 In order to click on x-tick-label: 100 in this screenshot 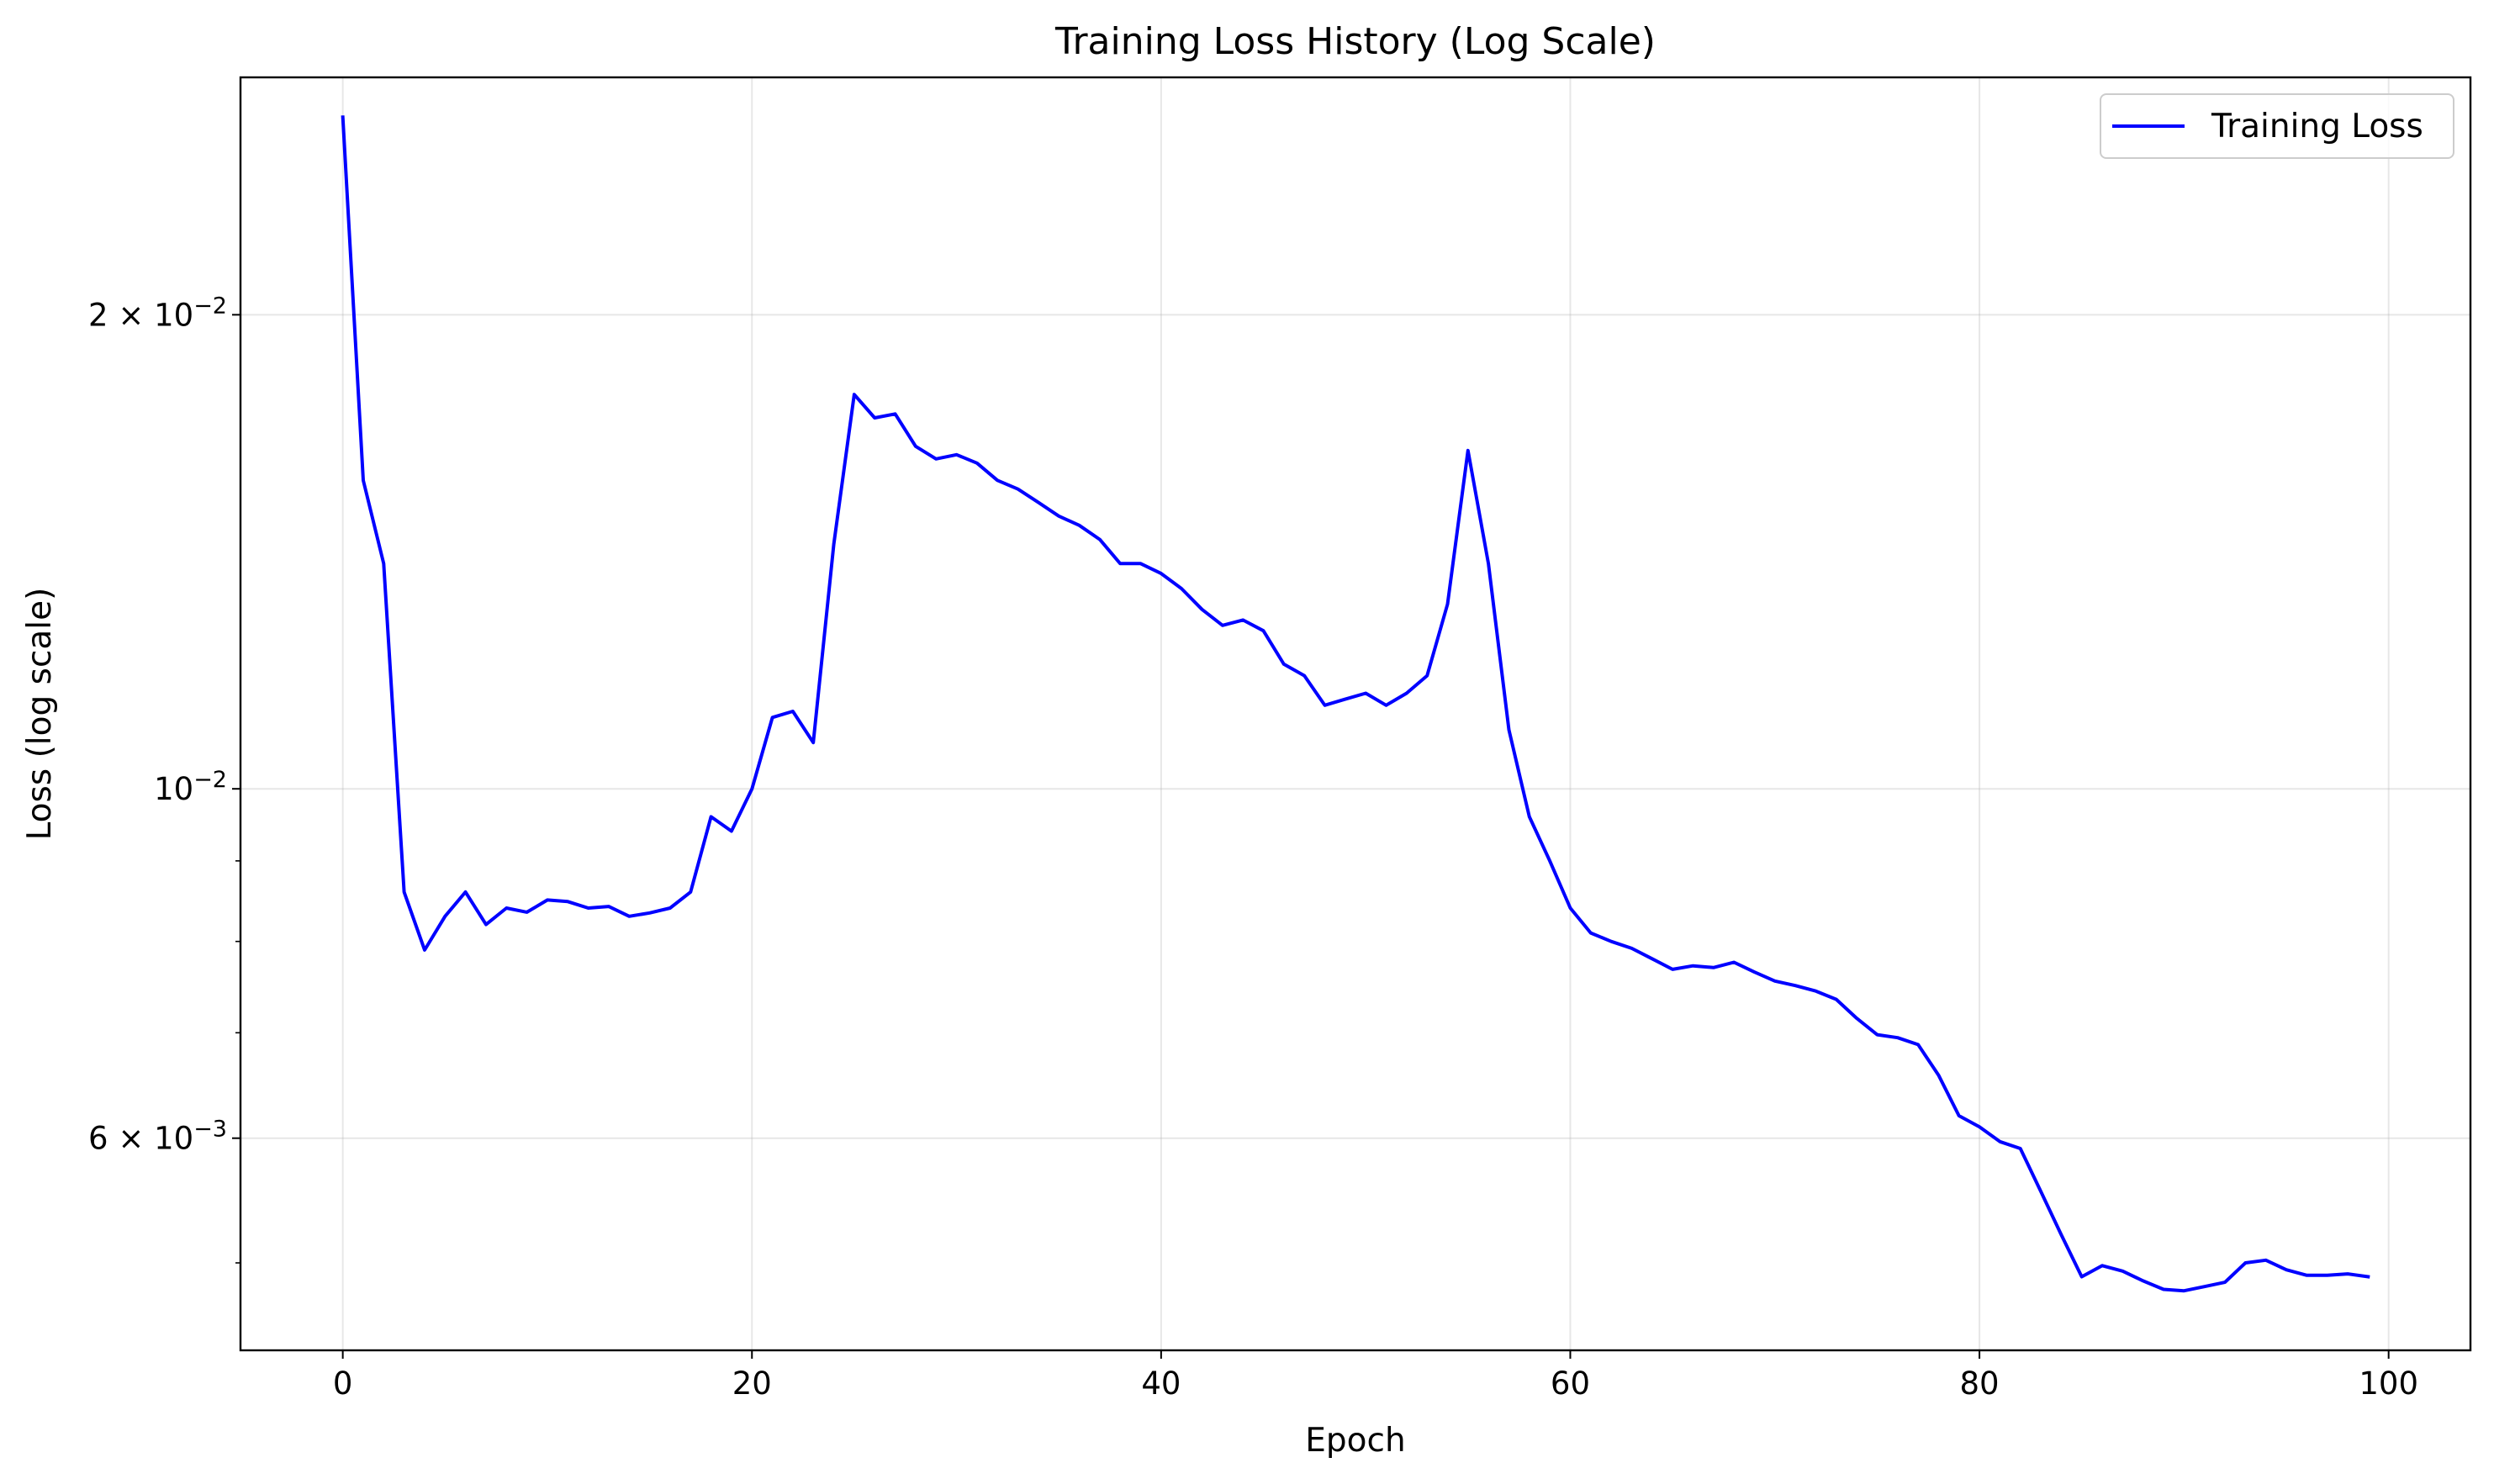, I will do `click(2388, 1383)`.